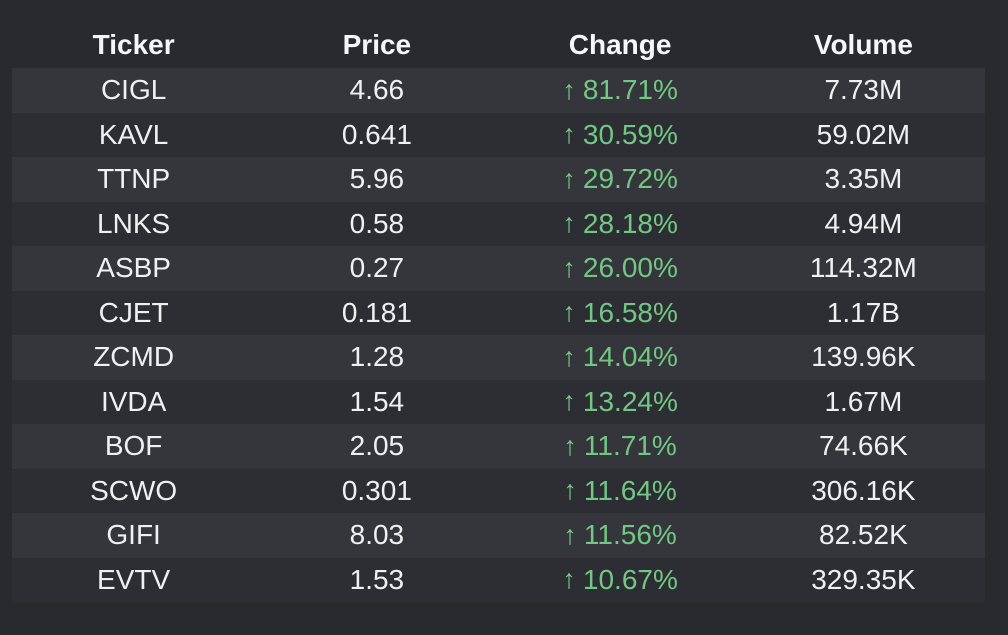 This screenshot has width=1008, height=635. I want to click on price-cell: 1.53, so click(377, 579).